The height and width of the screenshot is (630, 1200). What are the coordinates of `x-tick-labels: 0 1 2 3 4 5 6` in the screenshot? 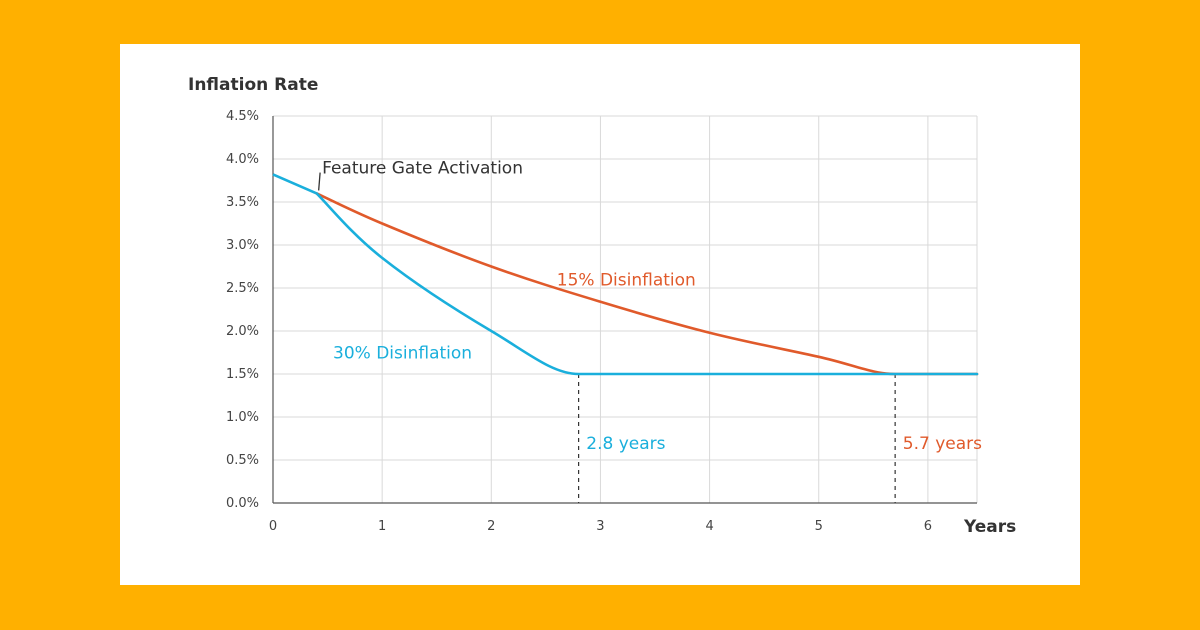 It's located at (600, 526).